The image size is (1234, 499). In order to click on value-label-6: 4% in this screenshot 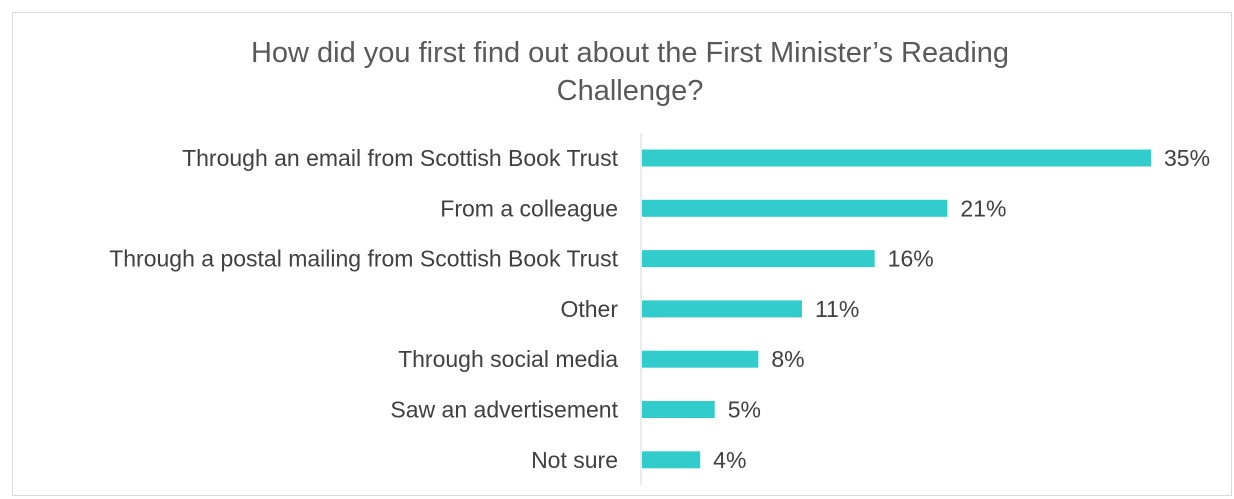, I will do `click(729, 460)`.